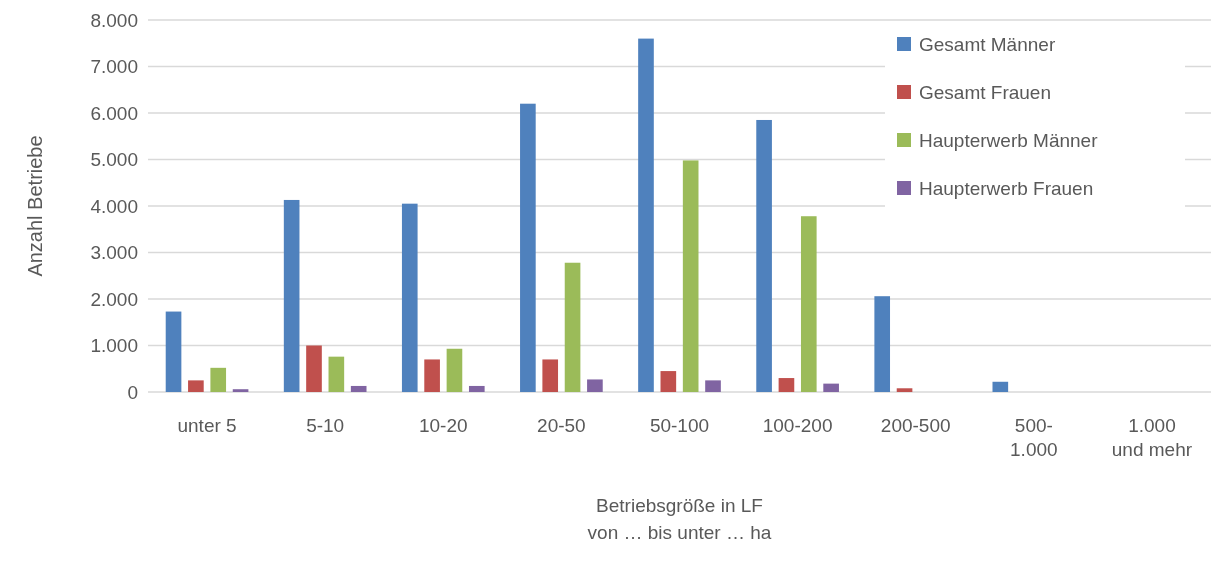 The width and height of the screenshot is (1223, 562). Describe the element at coordinates (1006, 188) in the screenshot. I see `legend-label: Haupterwerb Frauen` at that location.